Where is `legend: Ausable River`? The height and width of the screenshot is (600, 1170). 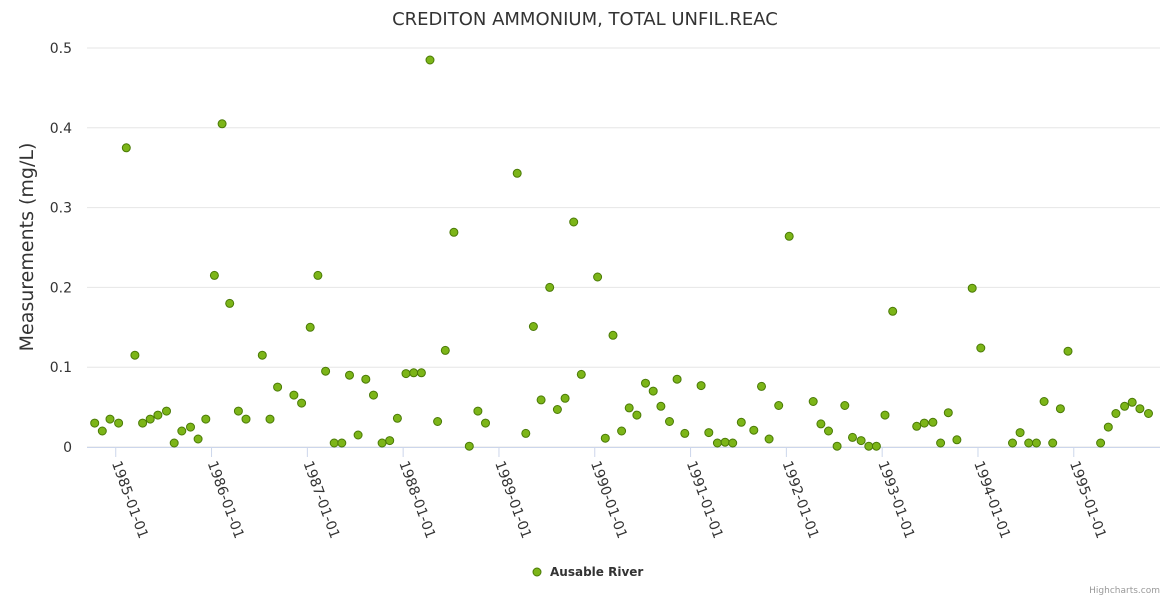 legend: Ausable River is located at coordinates (587, 572).